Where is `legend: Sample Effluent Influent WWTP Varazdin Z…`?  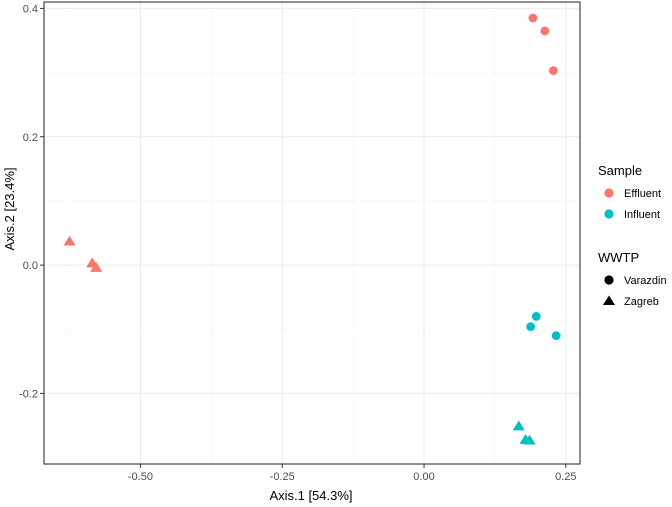
legend: Sample Effluent Influent WWTP Varazdin Z… is located at coordinates (632, 235).